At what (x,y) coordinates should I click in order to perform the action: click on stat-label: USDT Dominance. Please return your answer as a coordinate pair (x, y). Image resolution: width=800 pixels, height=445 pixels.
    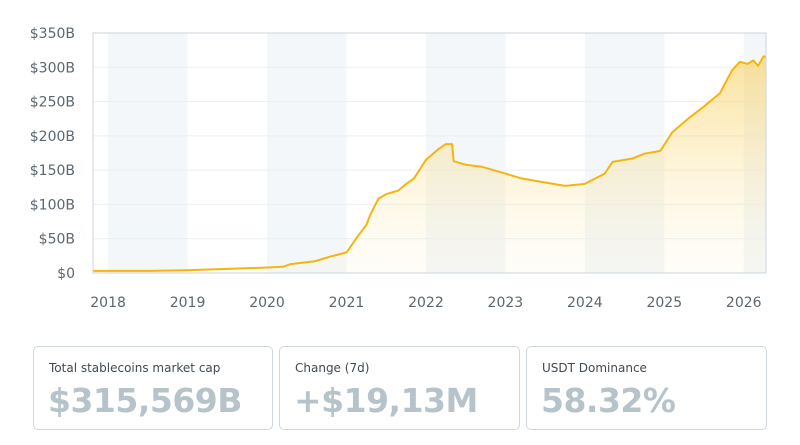
    Looking at the image, I should click on (594, 368).